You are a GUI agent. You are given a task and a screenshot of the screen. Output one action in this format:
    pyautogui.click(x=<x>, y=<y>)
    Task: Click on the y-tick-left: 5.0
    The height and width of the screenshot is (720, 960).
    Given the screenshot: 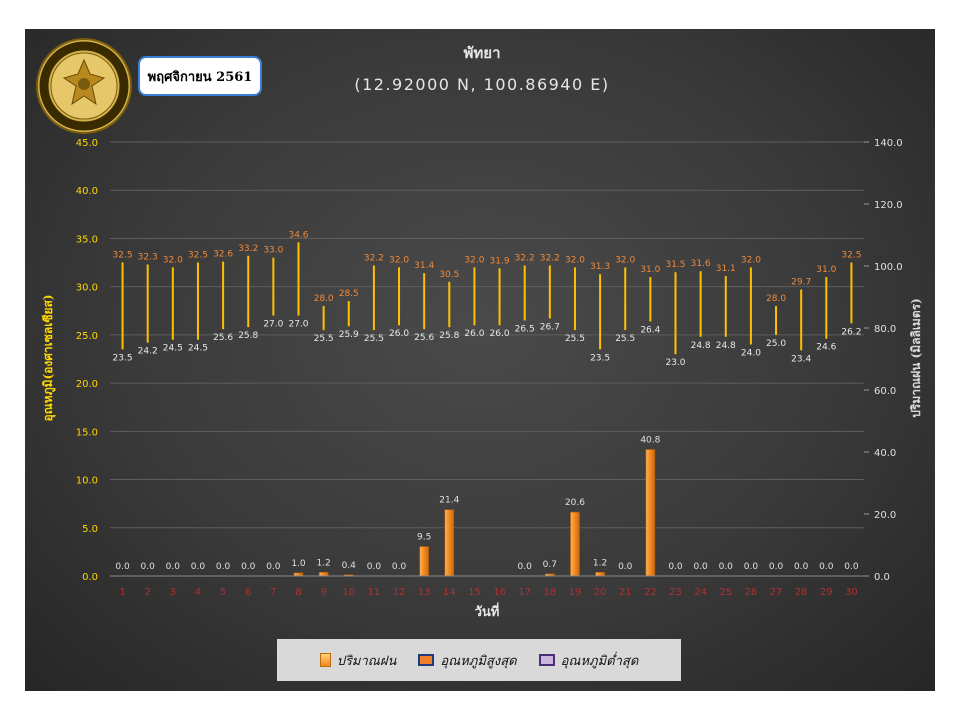 What is the action you would take?
    pyautogui.click(x=90, y=529)
    